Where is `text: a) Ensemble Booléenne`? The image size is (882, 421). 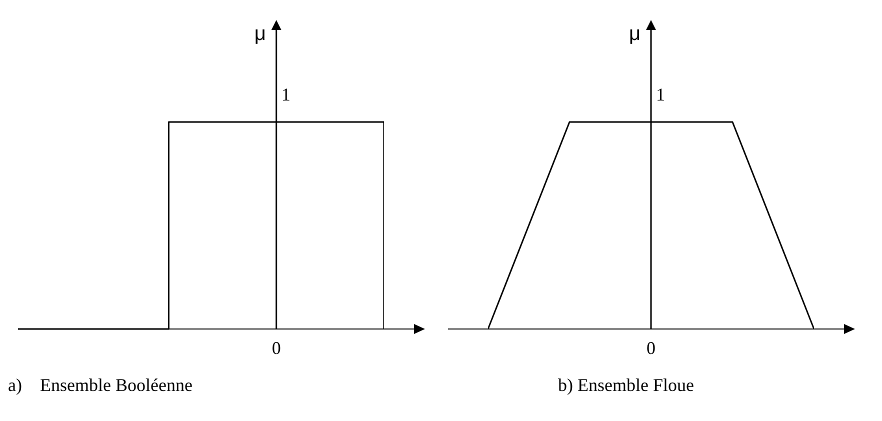
text: a) Ensemble Booléenne is located at coordinates (101, 385).